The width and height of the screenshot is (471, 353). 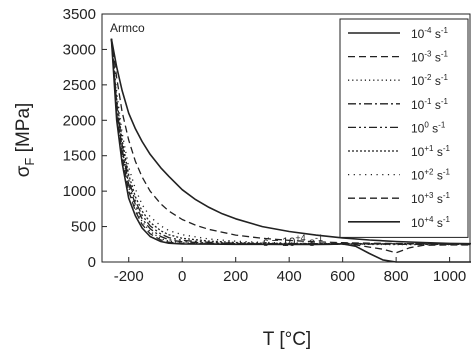 I want to click on legend-label-base-8: 10, so click(x=418, y=223).